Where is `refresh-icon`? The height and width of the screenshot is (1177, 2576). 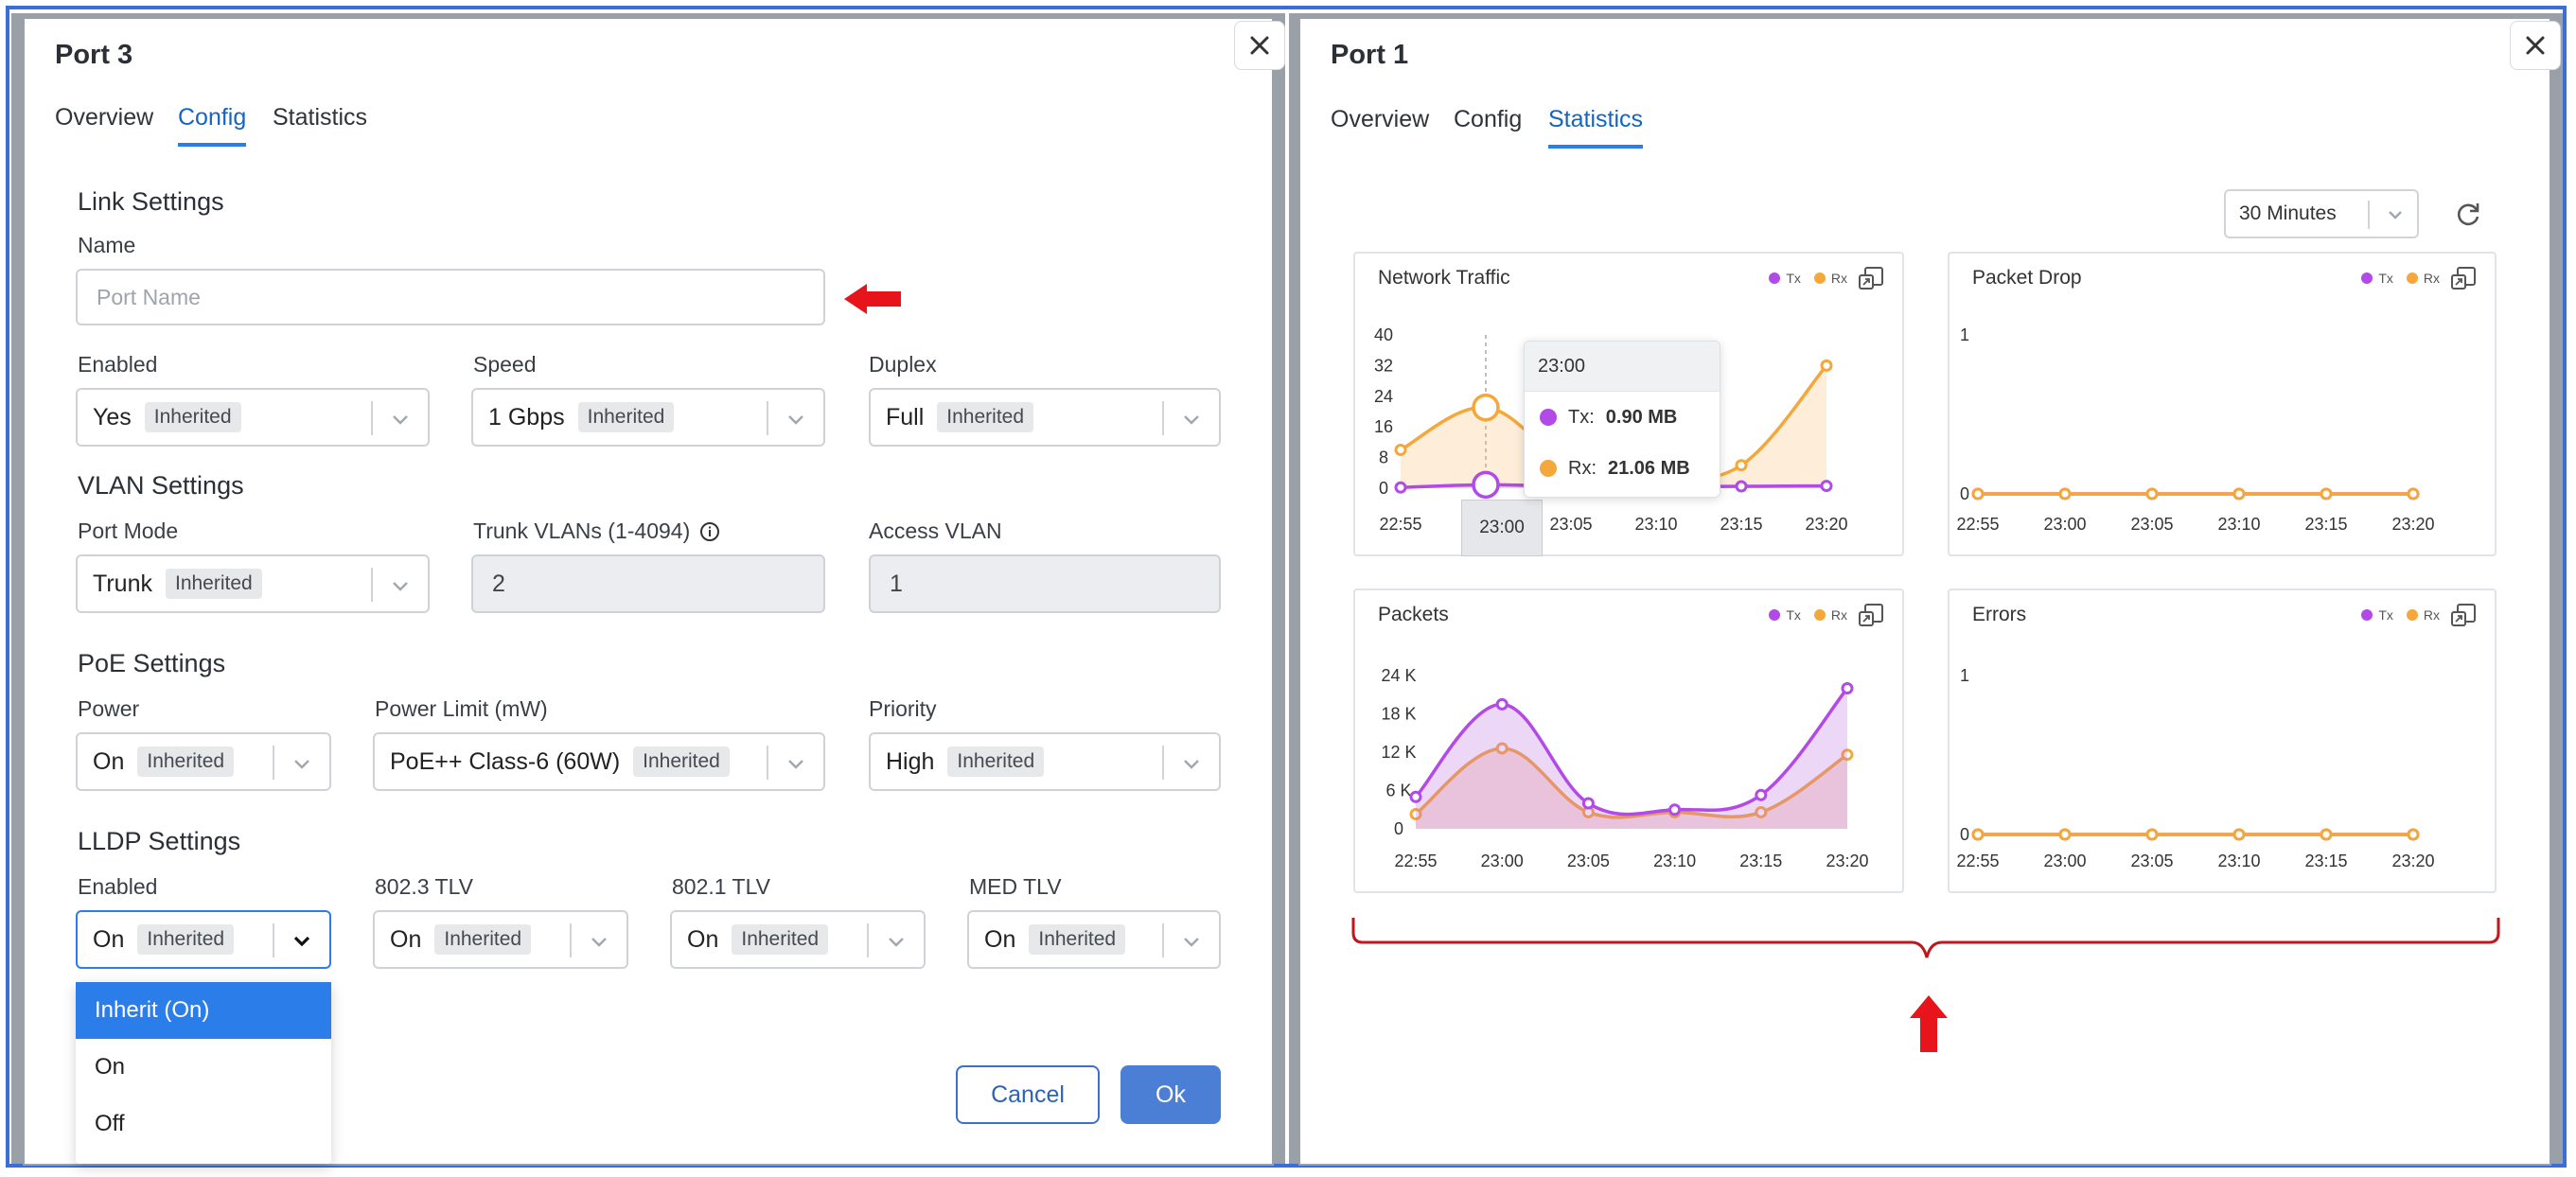 refresh-icon is located at coordinates (2468, 214).